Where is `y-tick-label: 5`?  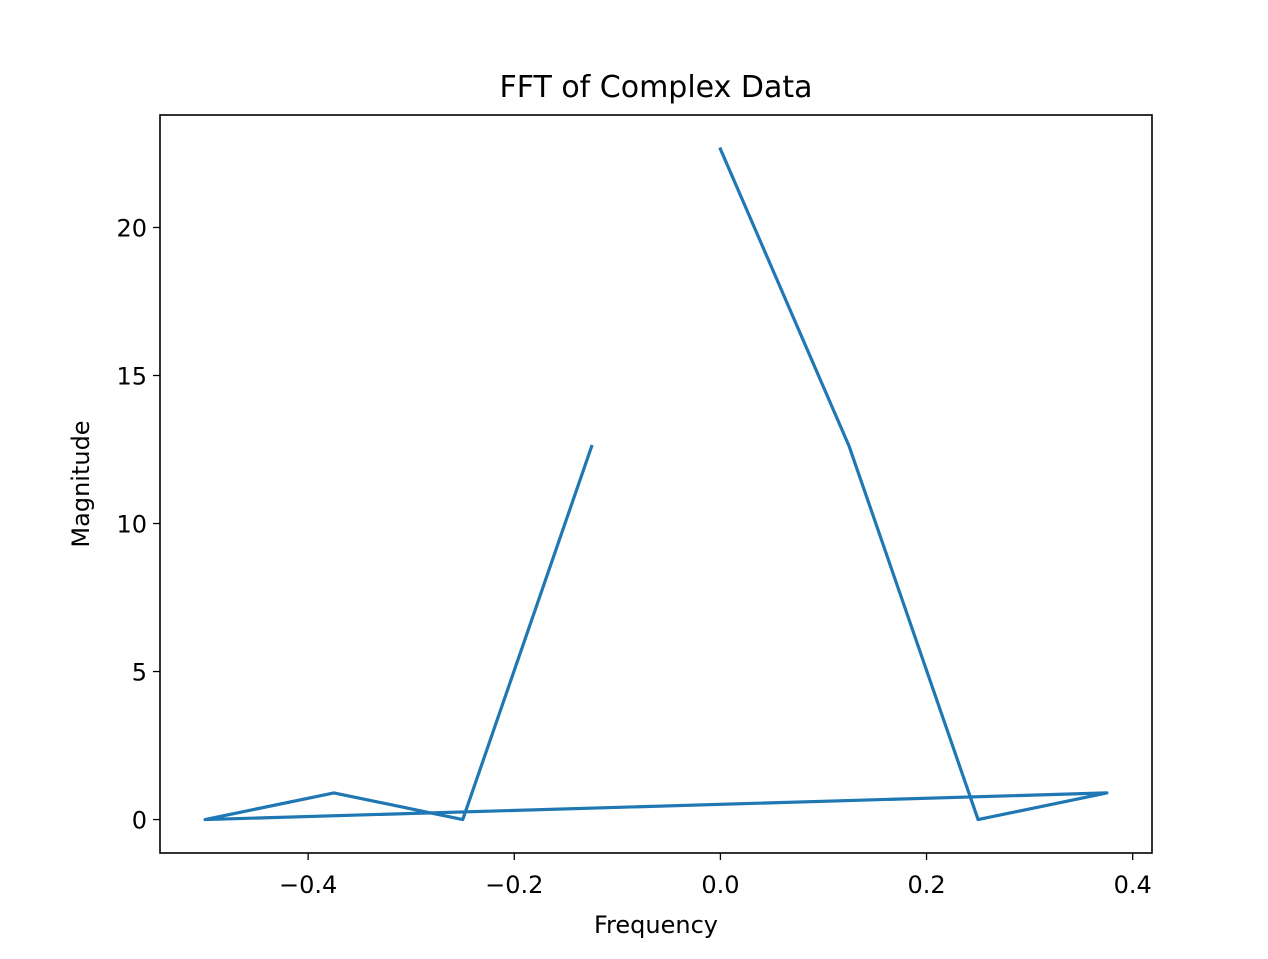
y-tick-label: 5 is located at coordinates (139, 673).